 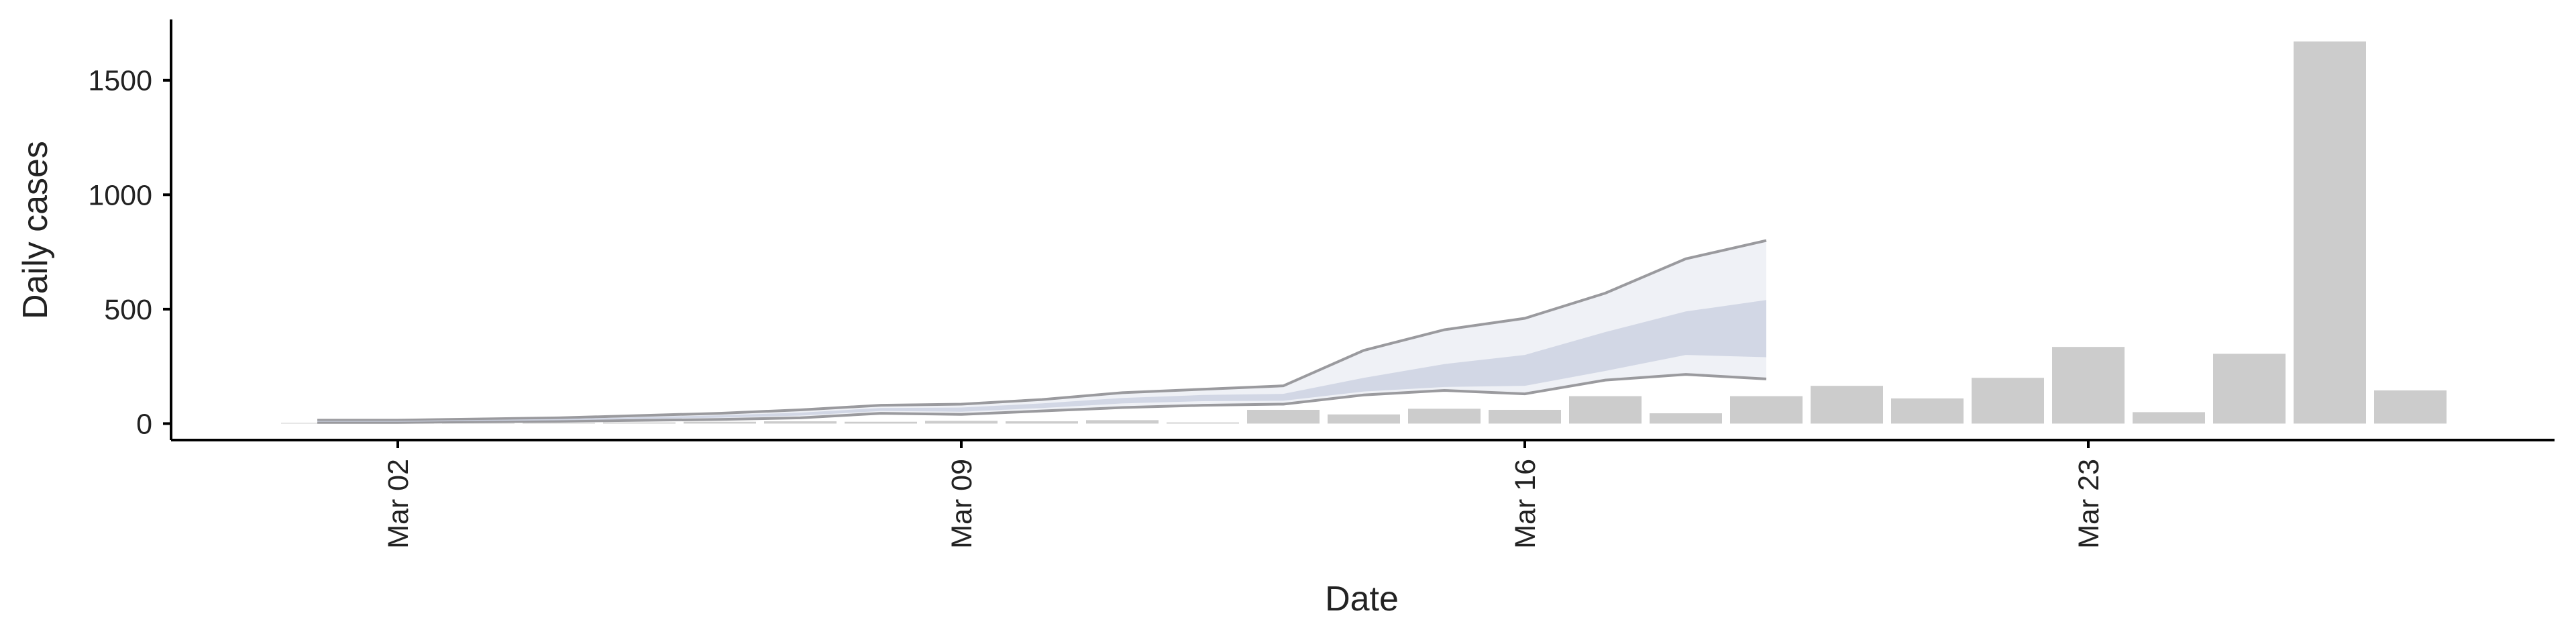 I want to click on band, so click(x=1041, y=361).